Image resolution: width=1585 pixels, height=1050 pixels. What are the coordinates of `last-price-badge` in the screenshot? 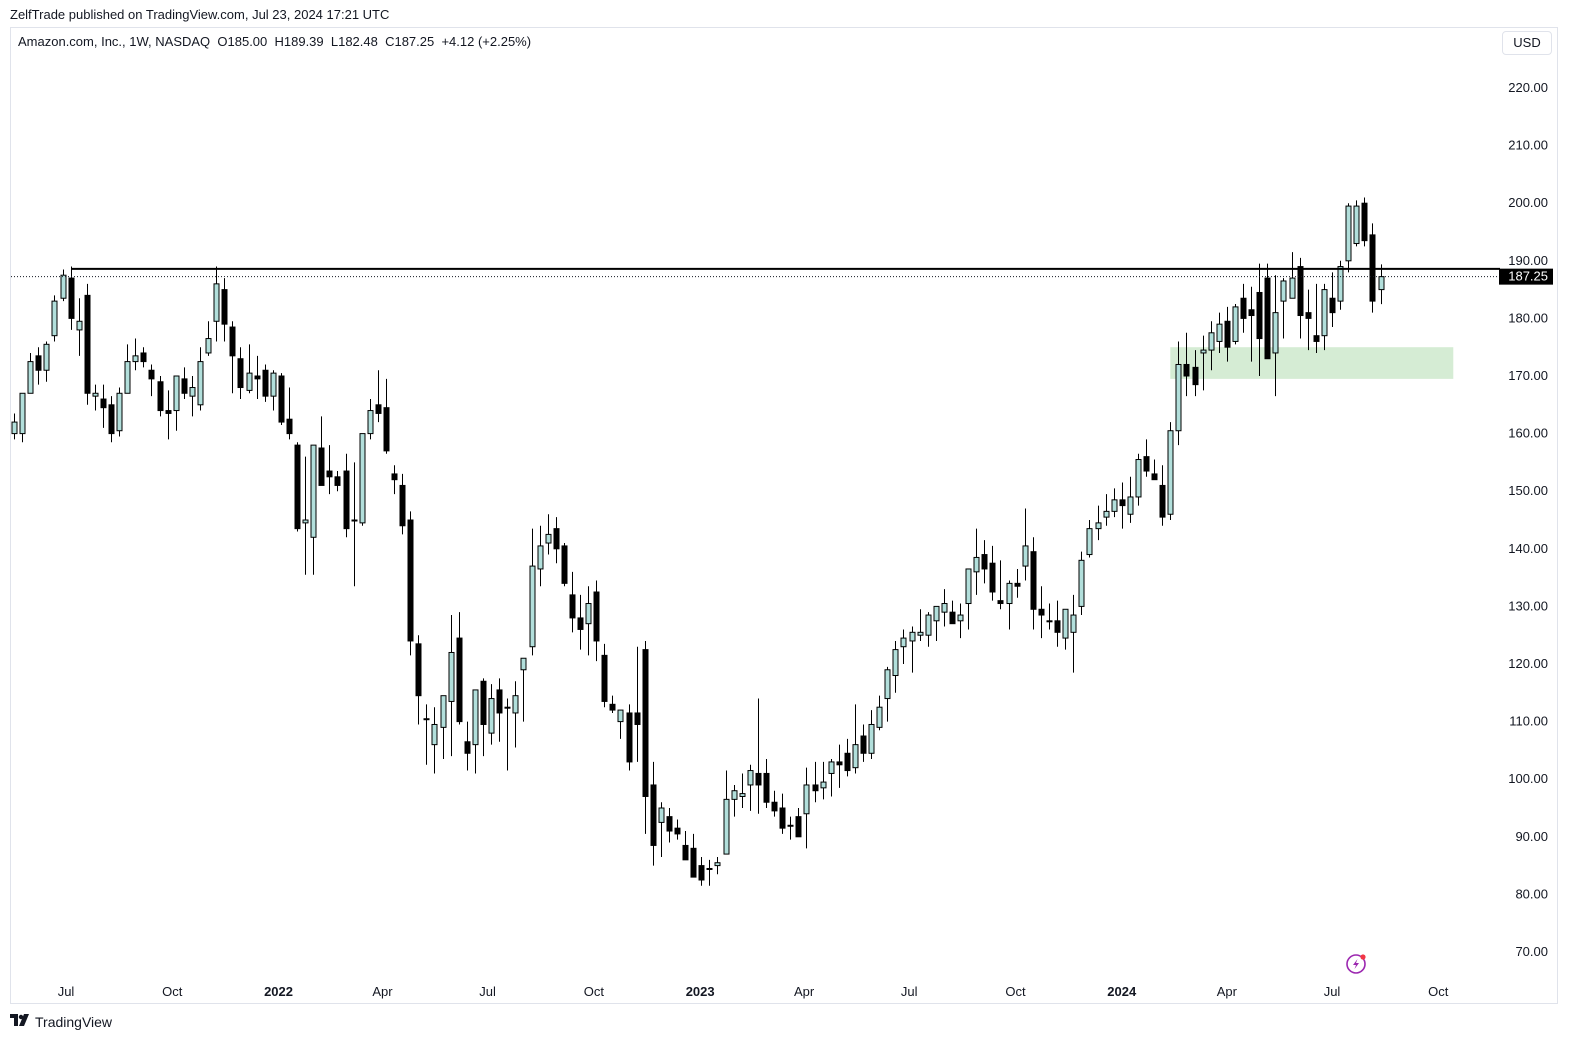 It's located at (1526, 276).